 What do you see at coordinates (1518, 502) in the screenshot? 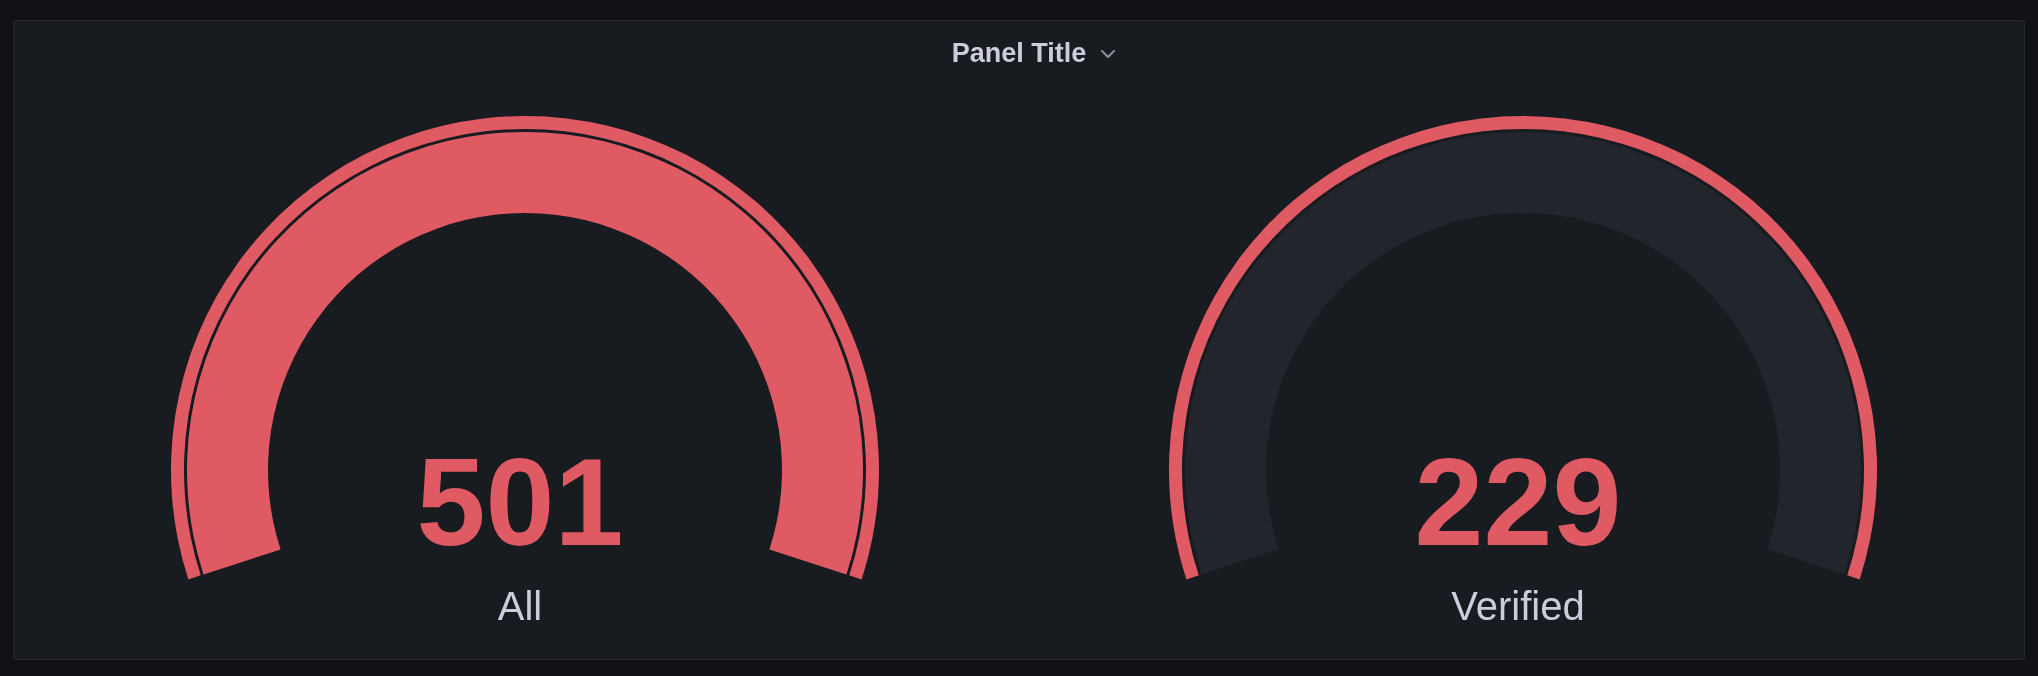
I see `data-label: 229` at bounding box center [1518, 502].